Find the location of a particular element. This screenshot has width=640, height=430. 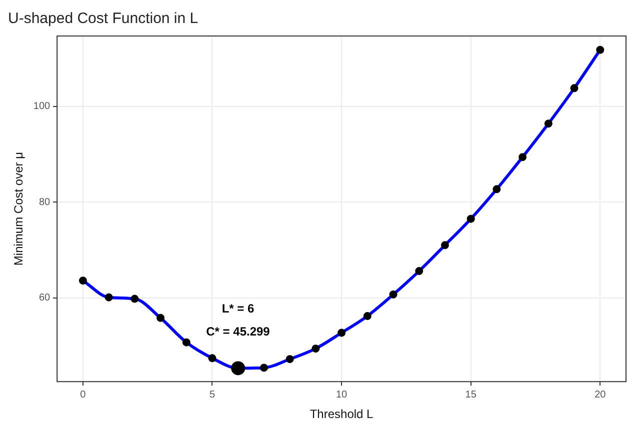

y-tick-label: 100 is located at coordinates (42, 106).